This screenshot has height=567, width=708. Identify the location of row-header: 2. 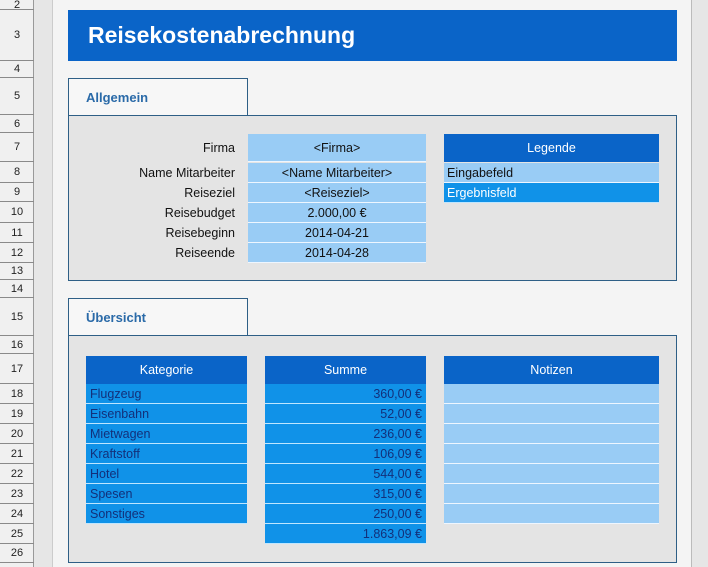
(17, 5).